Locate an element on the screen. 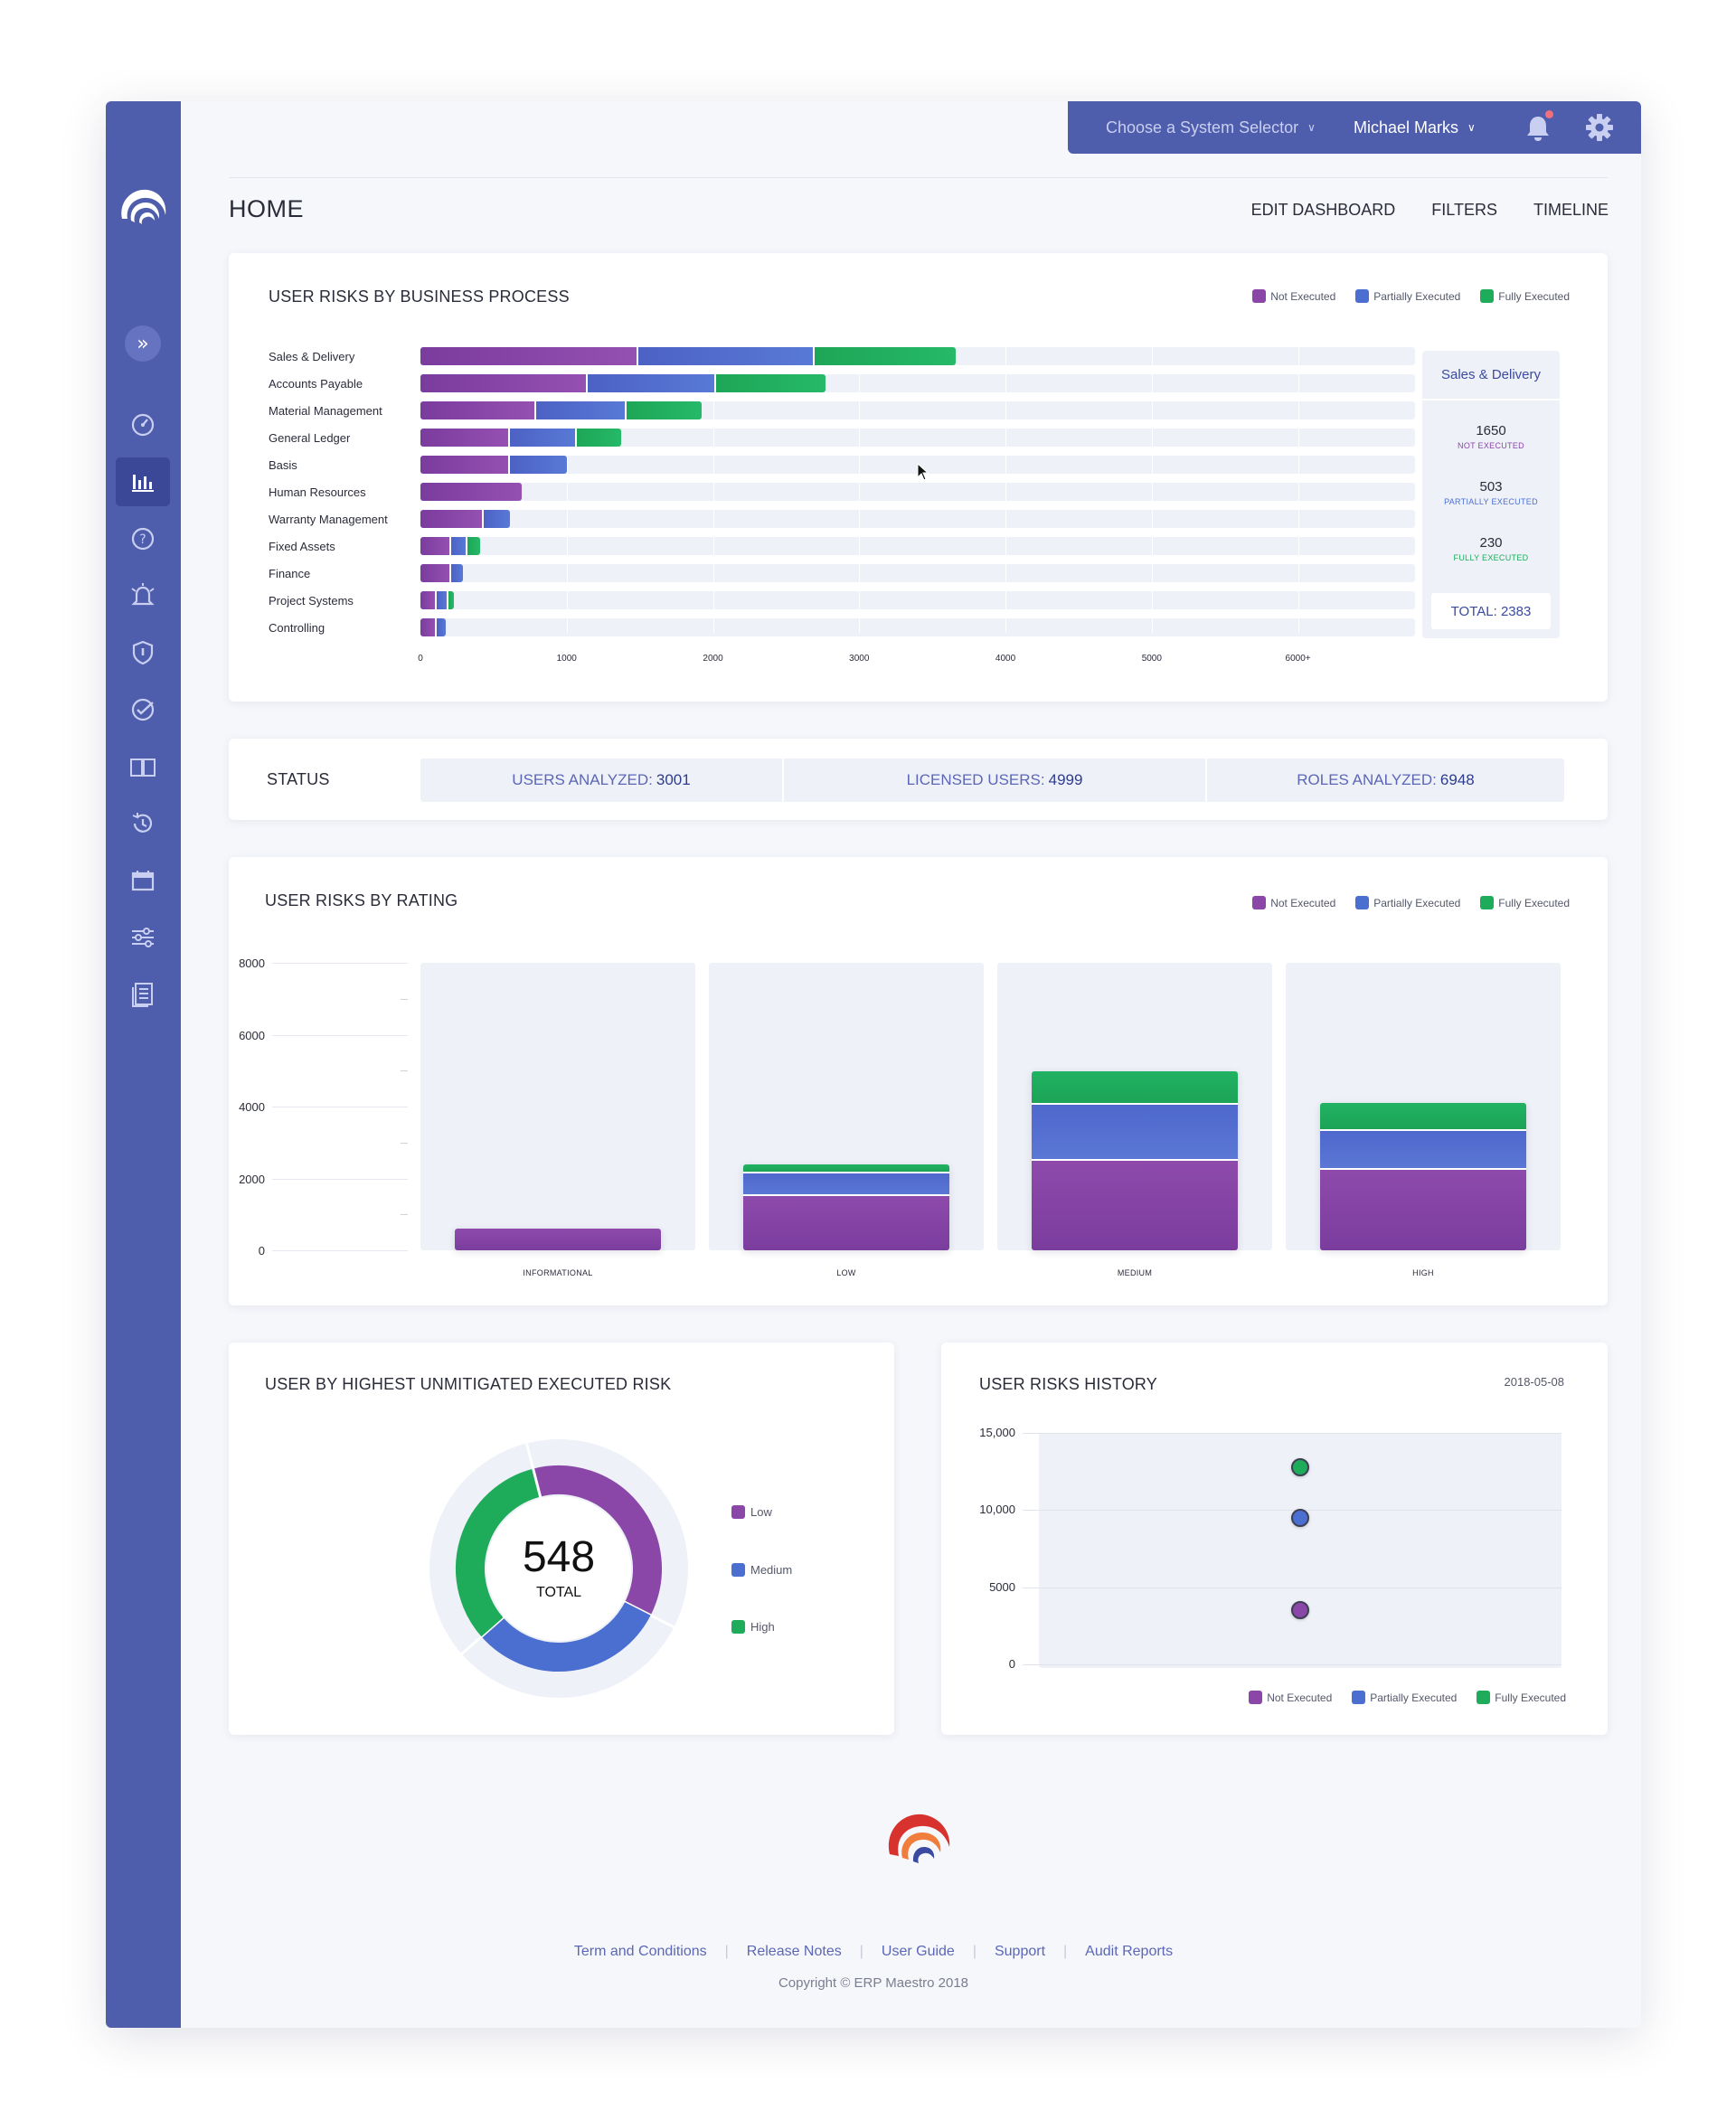  donut-slice-medium is located at coordinates (566, 1637).